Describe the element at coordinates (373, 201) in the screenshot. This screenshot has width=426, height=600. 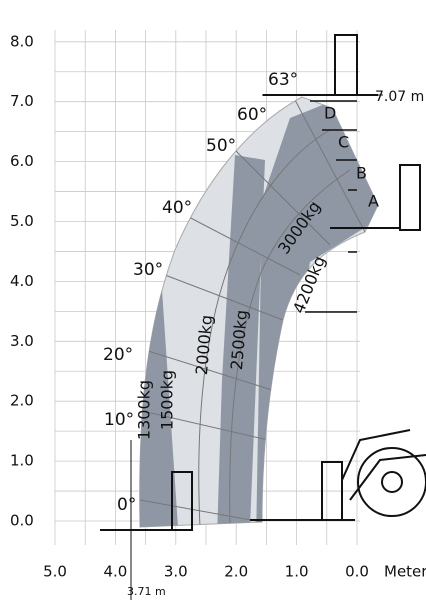
I see `position-label: A` at that location.